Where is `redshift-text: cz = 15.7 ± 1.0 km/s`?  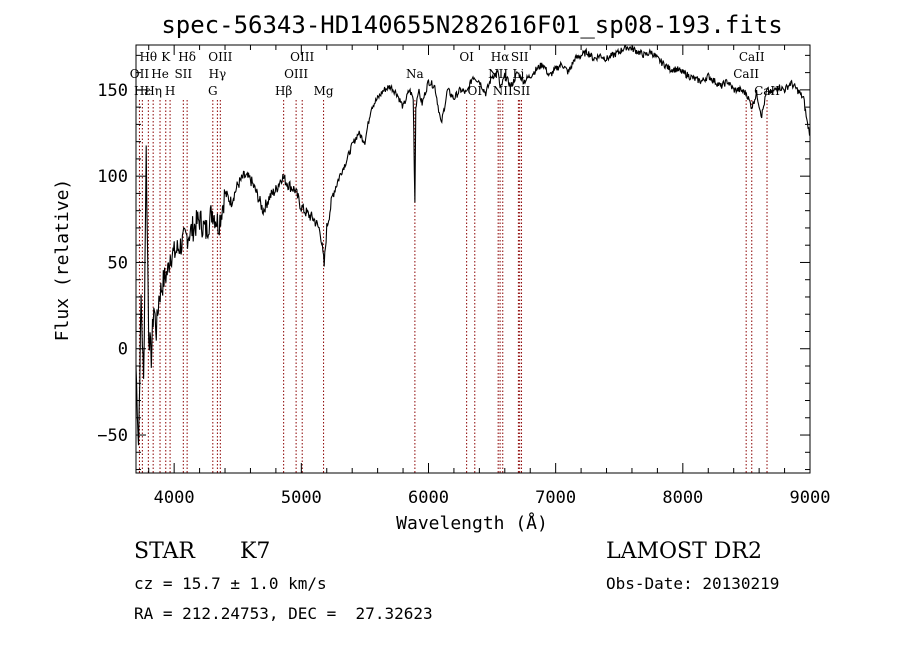 redshift-text: cz = 15.7 ± 1.0 km/s is located at coordinates (230, 583).